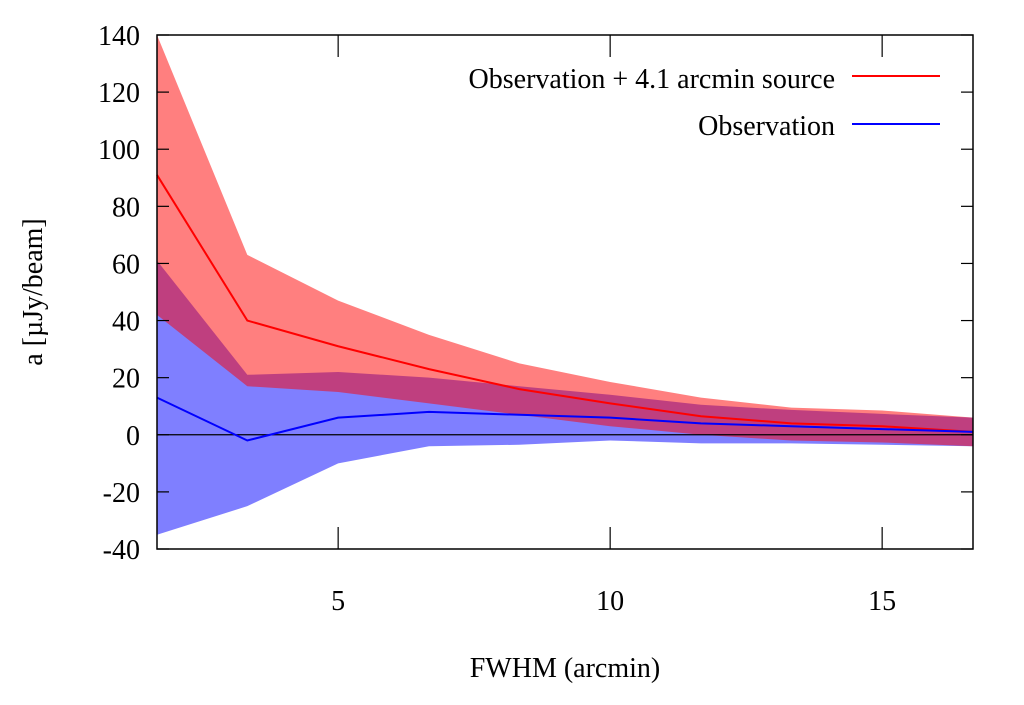 This screenshot has width=1024, height=705. Describe the element at coordinates (766, 126) in the screenshot. I see `legend-label-1: Observation` at that location.